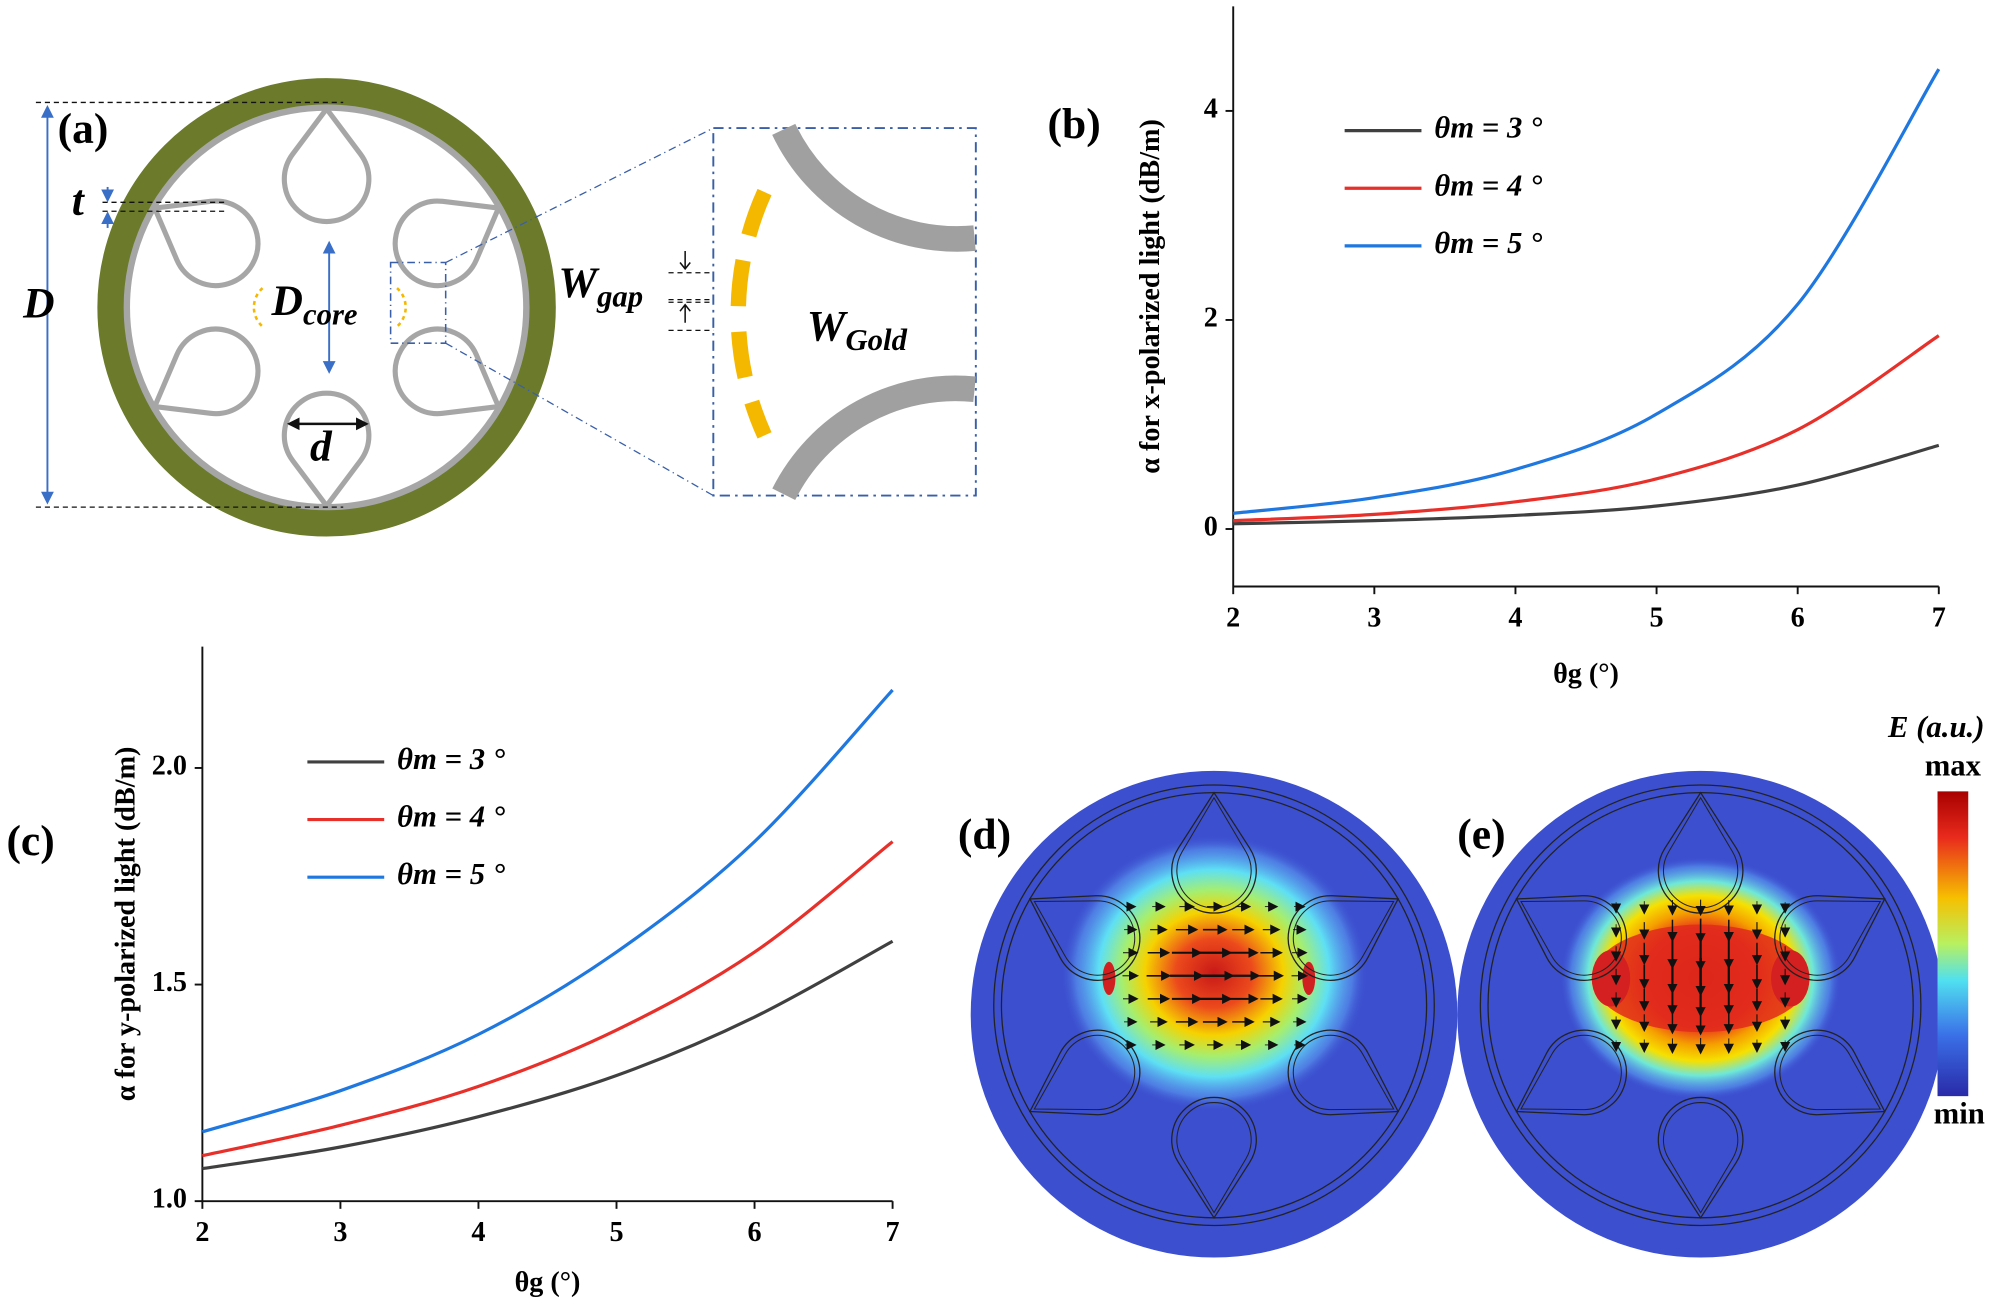  What do you see at coordinates (169, 765) in the screenshot?
I see `y-tick-label: 2.0` at bounding box center [169, 765].